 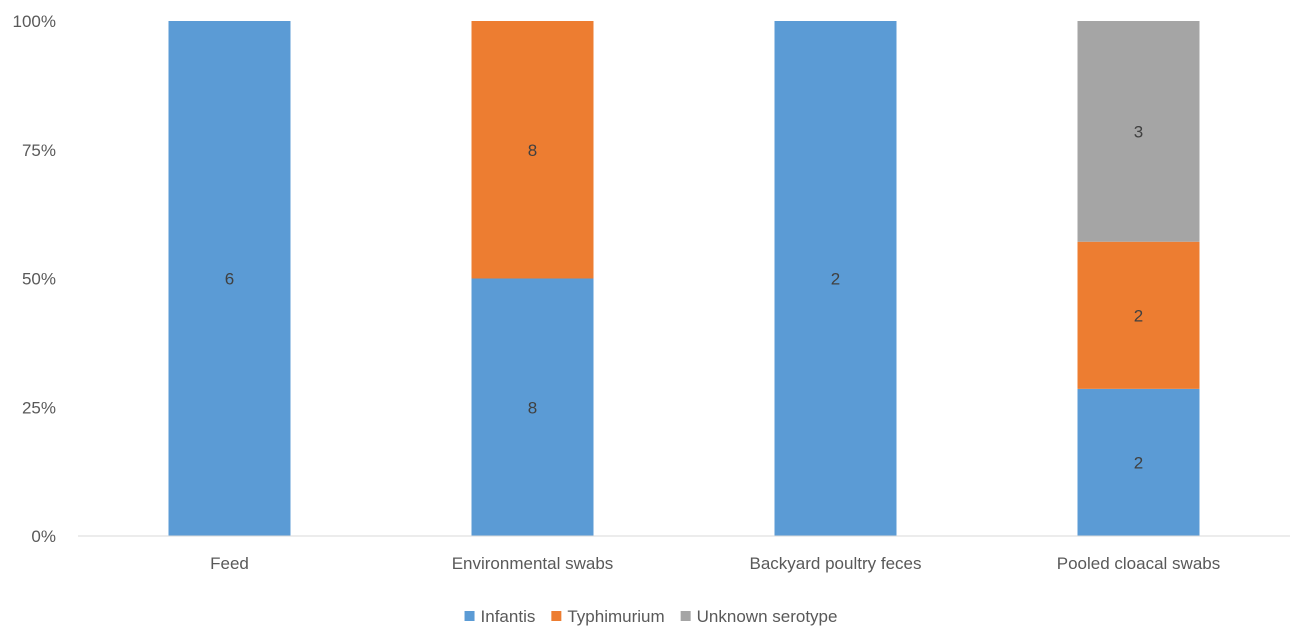 What do you see at coordinates (34, 21) in the screenshot?
I see `y-tick-label: 100%` at bounding box center [34, 21].